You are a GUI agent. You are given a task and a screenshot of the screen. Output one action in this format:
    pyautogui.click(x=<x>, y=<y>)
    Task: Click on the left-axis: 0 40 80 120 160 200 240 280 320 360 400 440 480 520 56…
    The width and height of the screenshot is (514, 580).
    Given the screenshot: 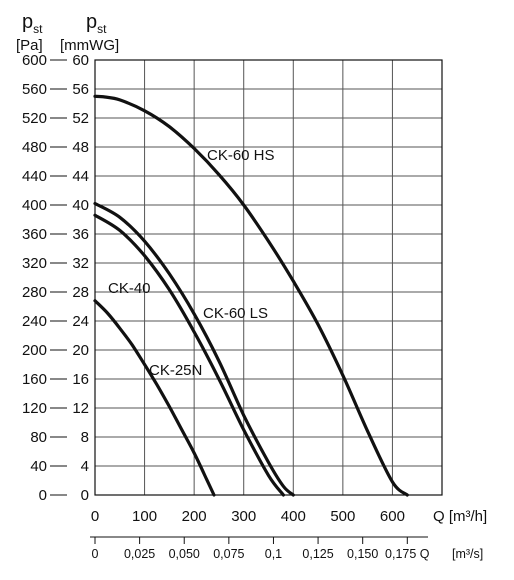 What is the action you would take?
    pyautogui.click(x=41, y=278)
    